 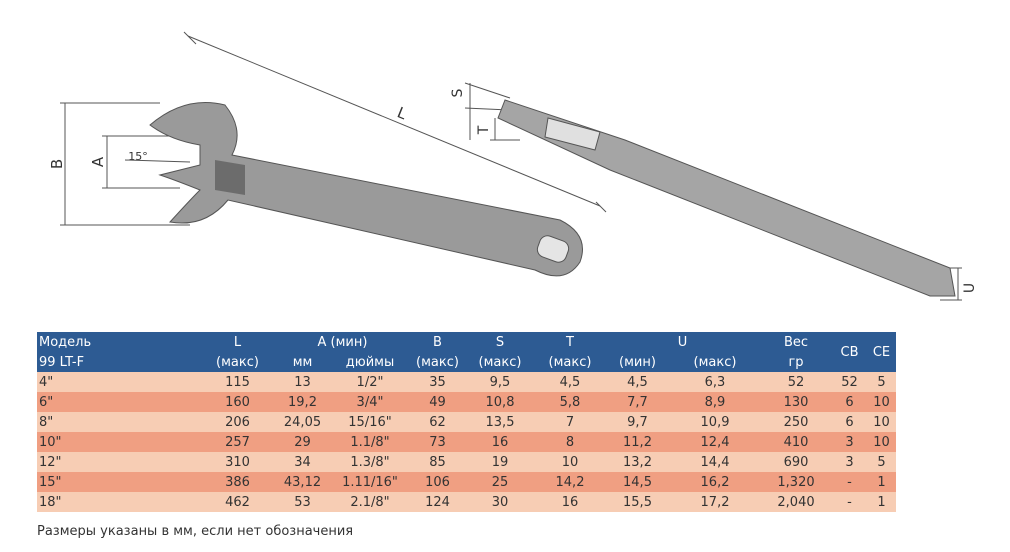 I want to click on table-cell: 10,8, so click(x=500, y=402).